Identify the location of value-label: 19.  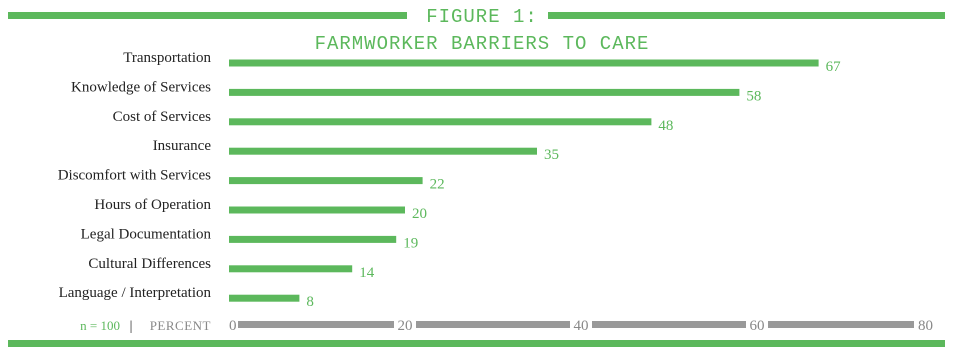
(410, 243).